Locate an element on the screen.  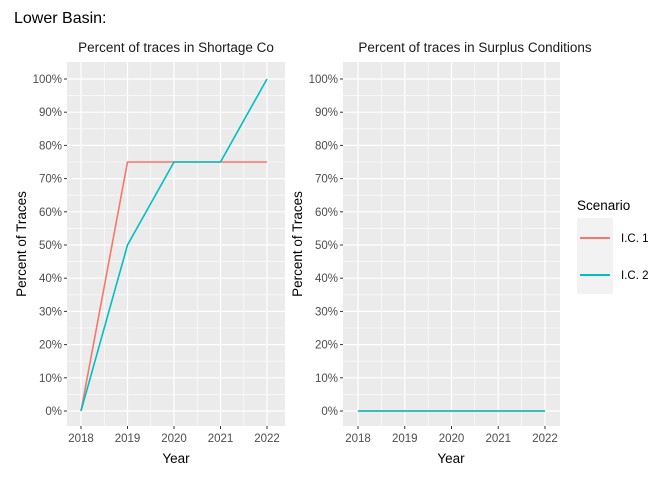
surplus-y-tick-label: 10% is located at coordinates (326, 379).